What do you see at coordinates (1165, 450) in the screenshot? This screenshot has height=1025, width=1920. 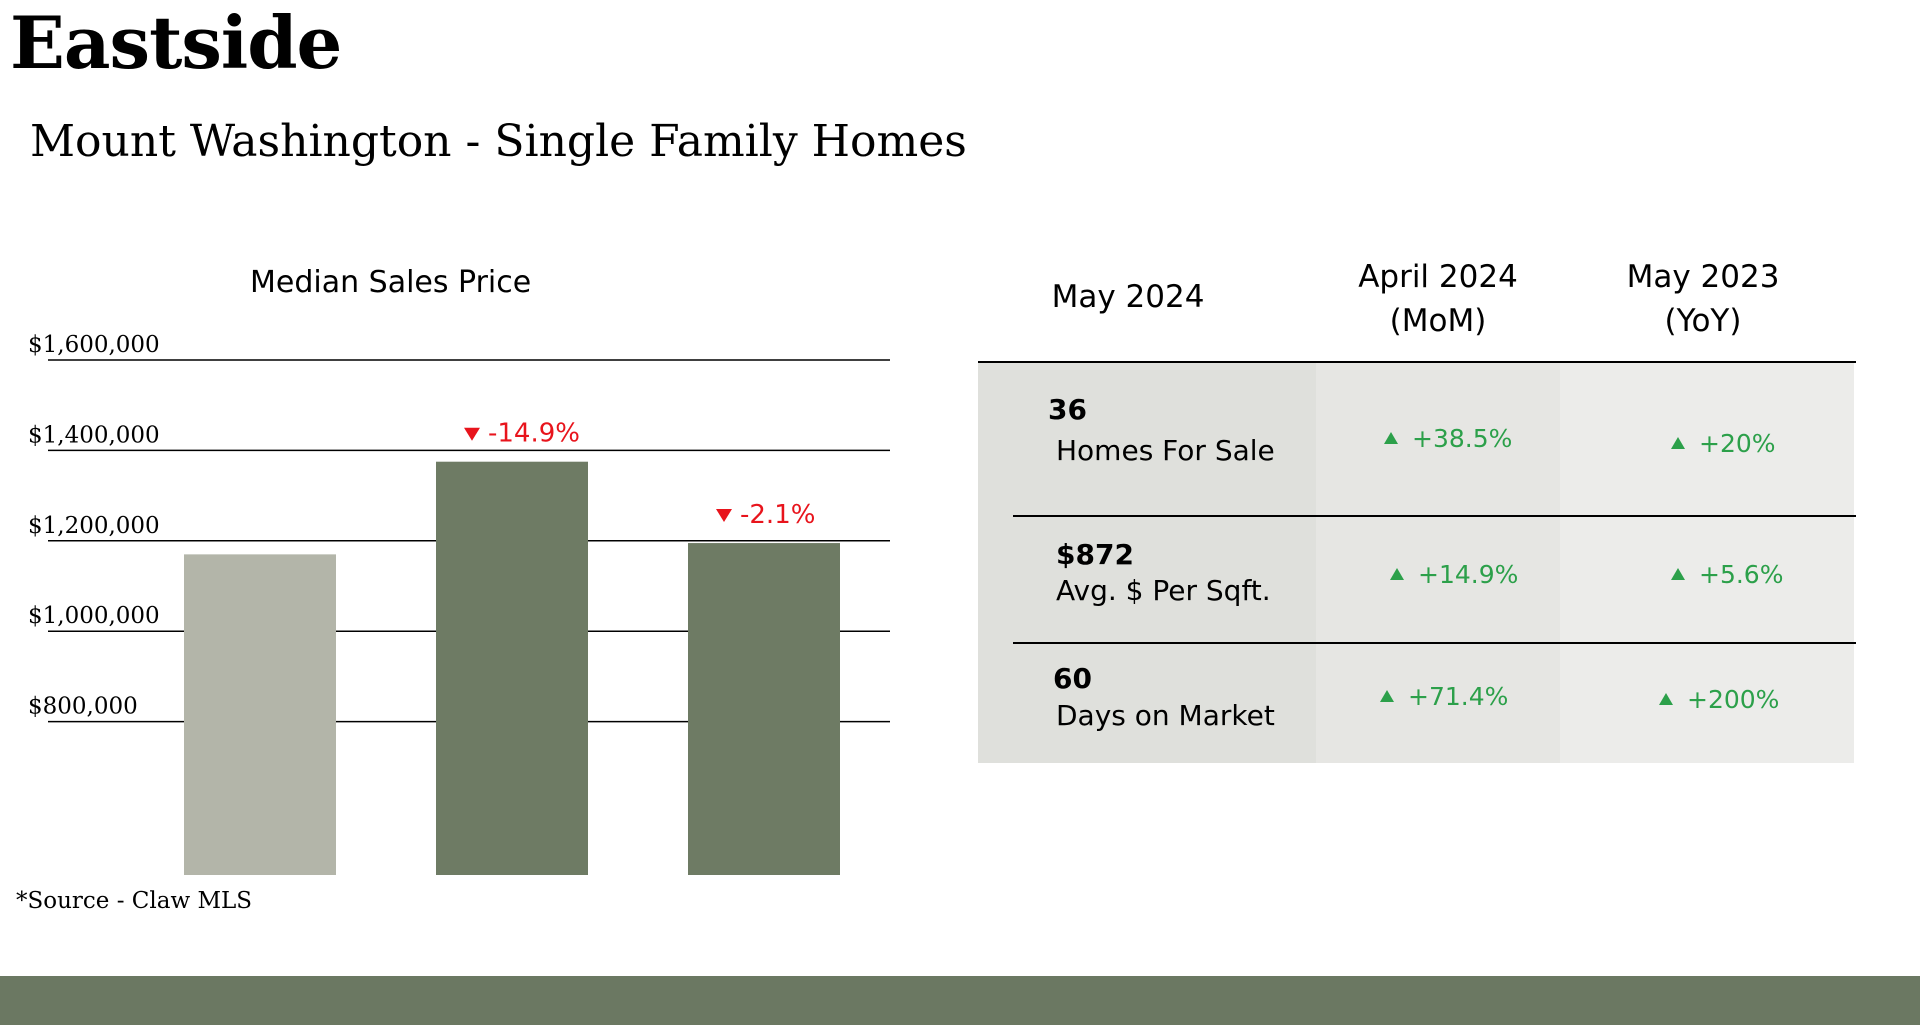 I see `homes-for-sale-label: Homes For Sale` at bounding box center [1165, 450].